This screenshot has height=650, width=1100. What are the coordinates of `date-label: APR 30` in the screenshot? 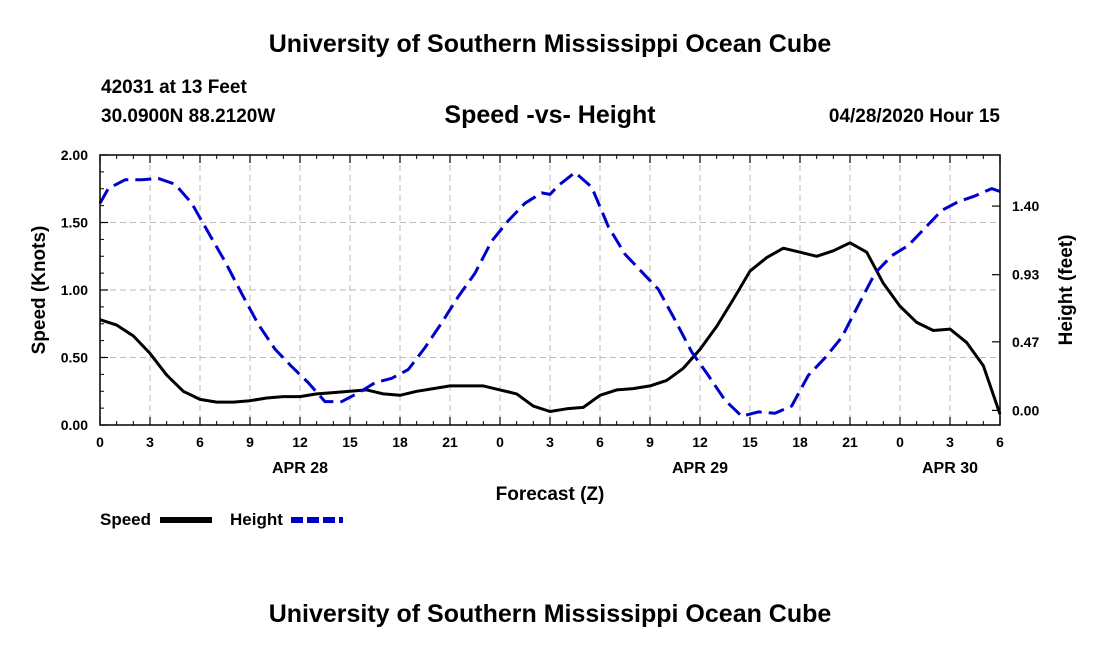 It's located at (950, 468).